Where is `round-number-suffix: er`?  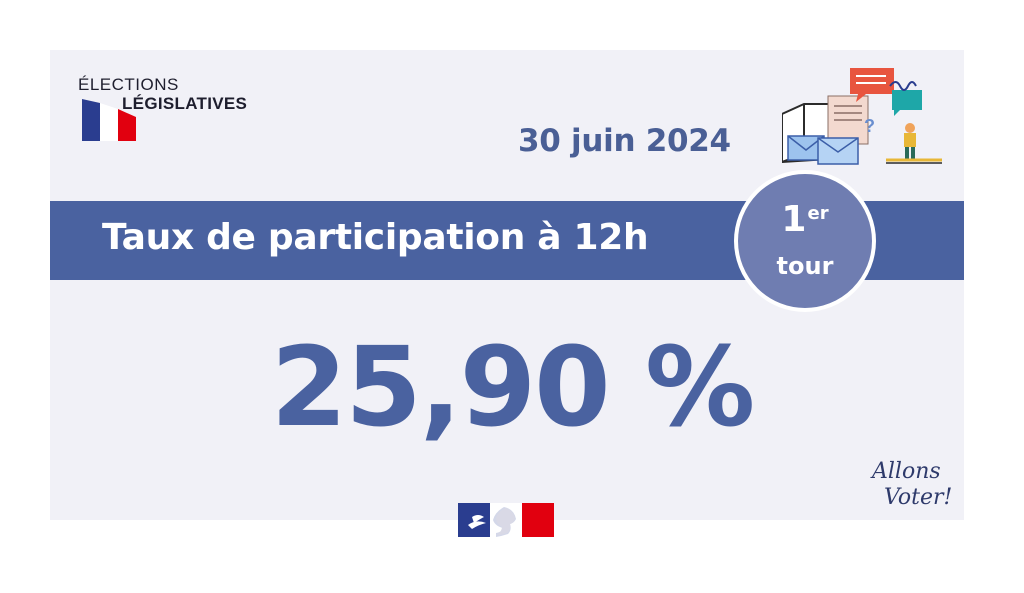 round-number-suffix: er is located at coordinates (818, 213).